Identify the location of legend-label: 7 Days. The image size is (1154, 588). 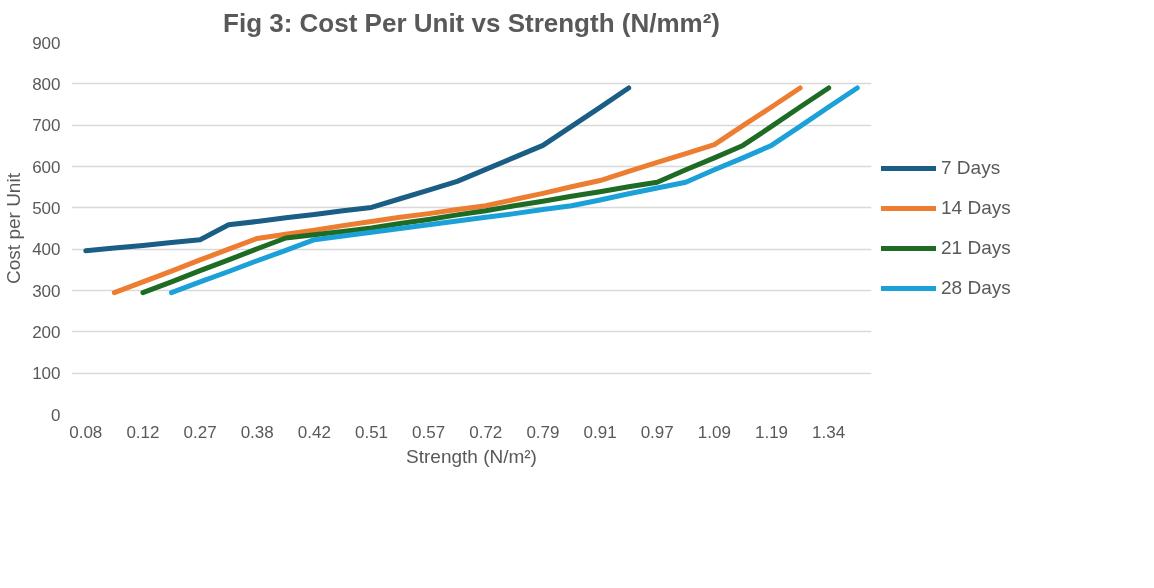
(971, 168).